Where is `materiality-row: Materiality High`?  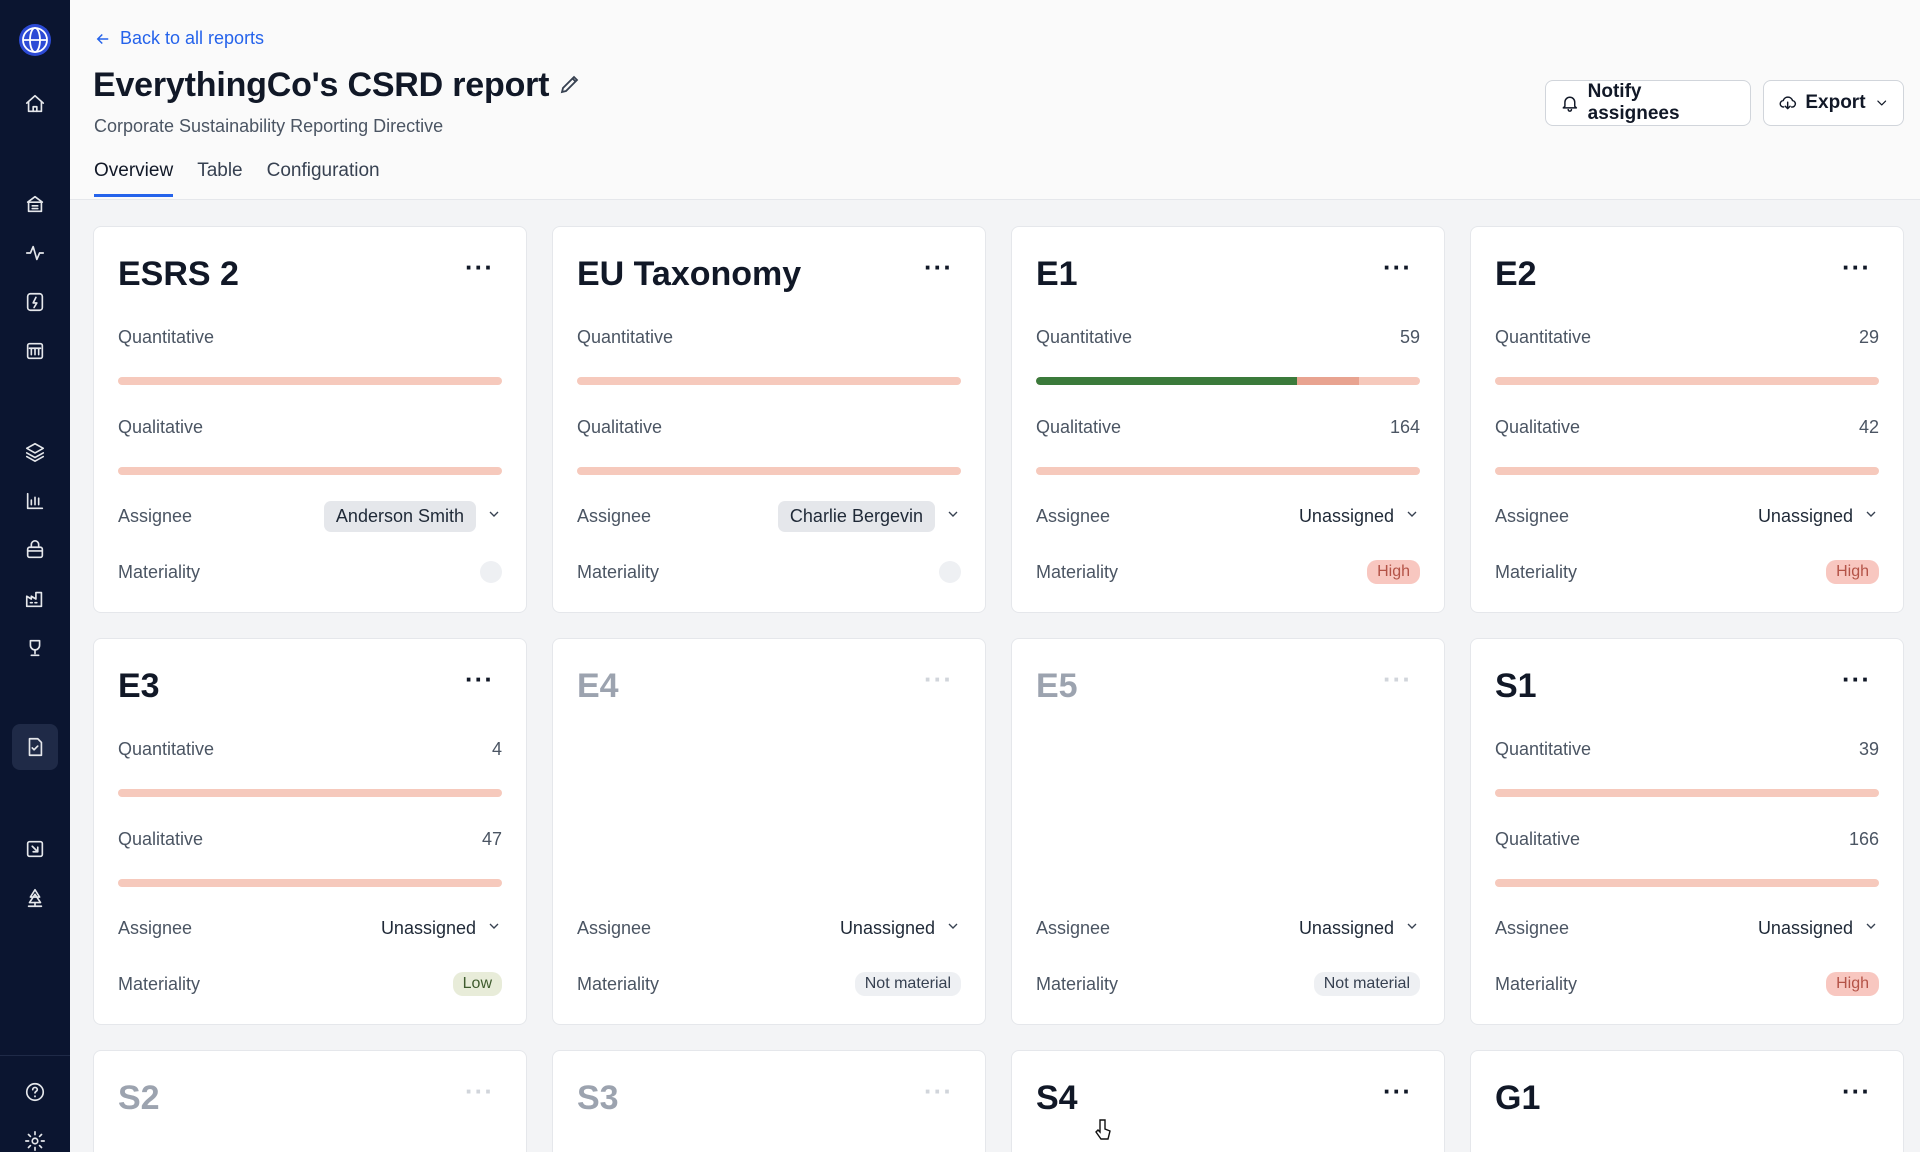 materiality-row: Materiality High is located at coordinates (1228, 572).